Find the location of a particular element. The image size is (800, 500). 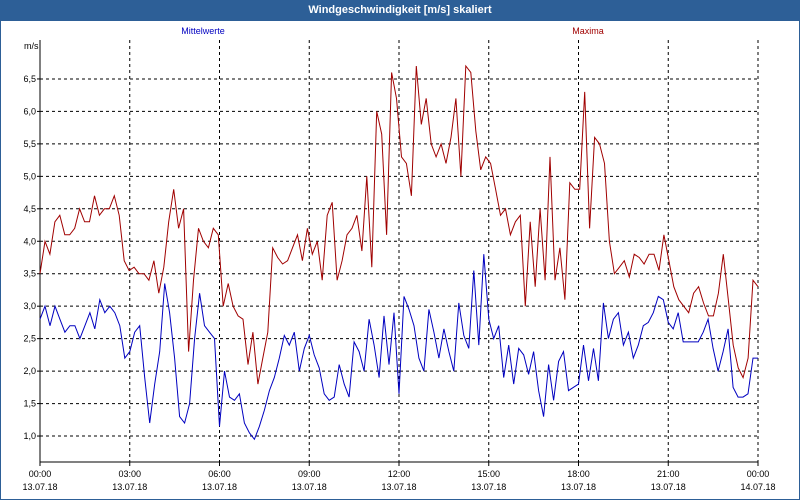

y-tick-label: 1,5 is located at coordinates (29, 404).